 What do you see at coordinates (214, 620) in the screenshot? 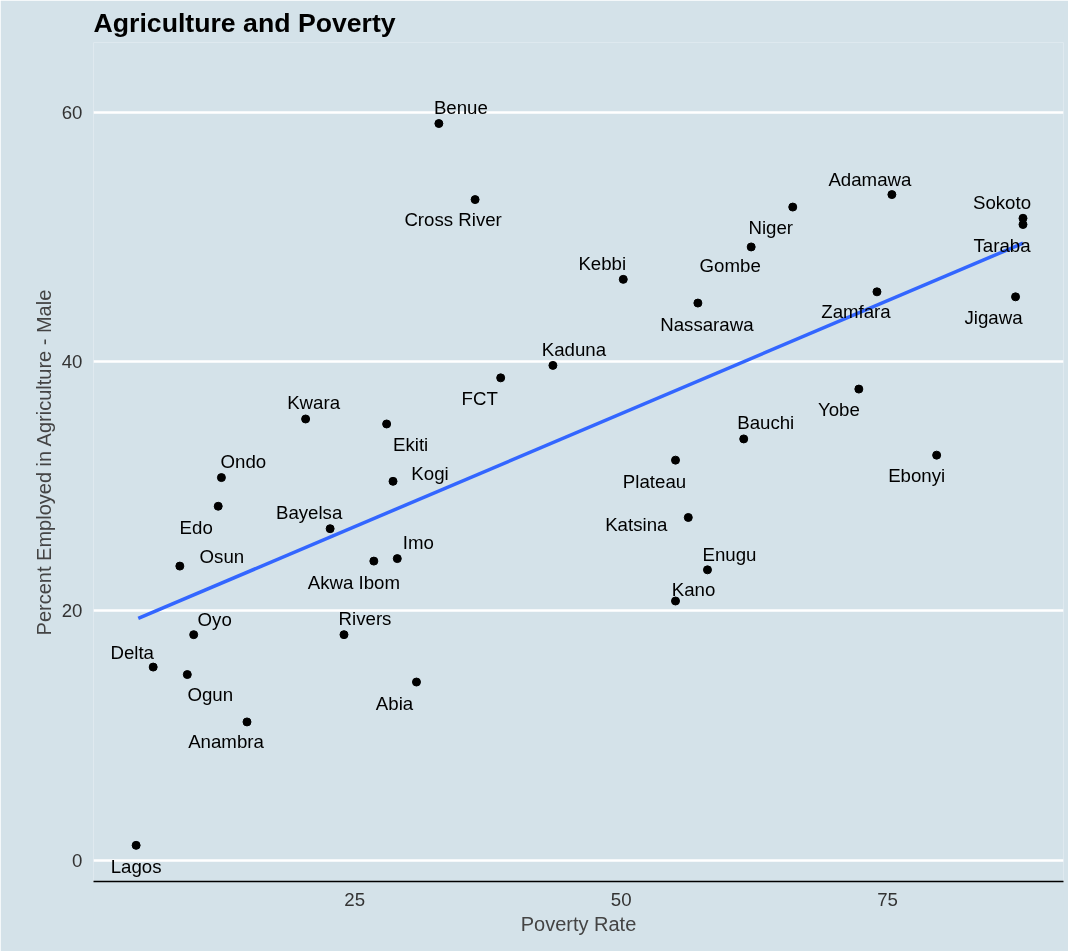
I see `annotation: Oyo` at bounding box center [214, 620].